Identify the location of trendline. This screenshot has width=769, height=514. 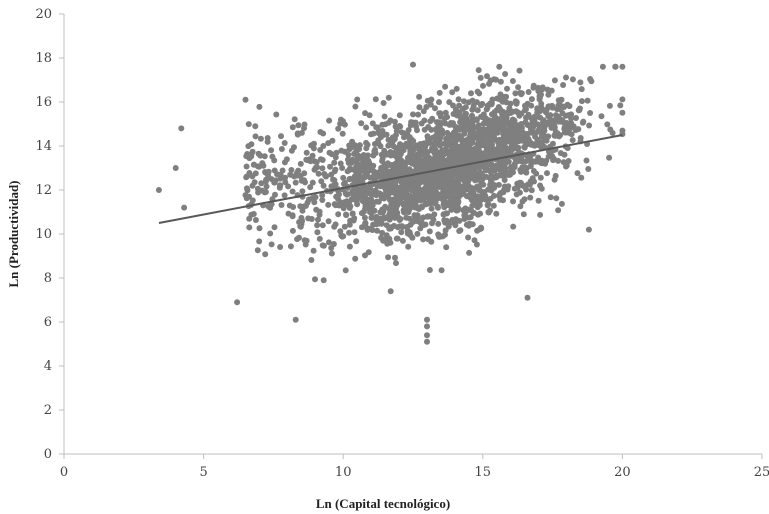
(390, 179).